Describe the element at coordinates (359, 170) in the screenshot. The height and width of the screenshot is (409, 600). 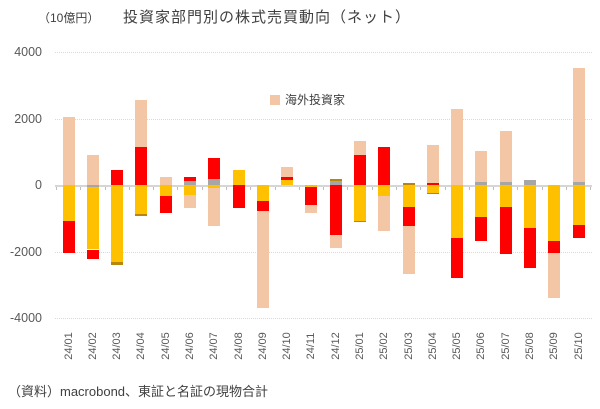
I see `bar-segment-25/01-unlabeled-red` at that location.